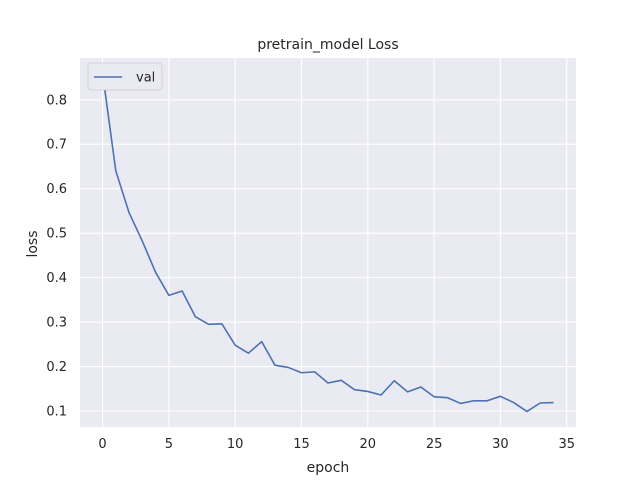 Image resolution: width=640 pixels, height=480 pixels. What do you see at coordinates (336, 444) in the screenshot?
I see `x-tick-labels: 0 5 10 15 20 25 30 35` at bounding box center [336, 444].